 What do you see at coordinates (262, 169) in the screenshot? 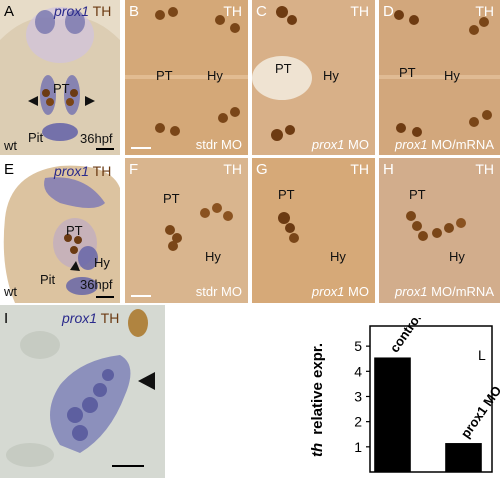
I see `panel-g-letter: G` at bounding box center [262, 169].